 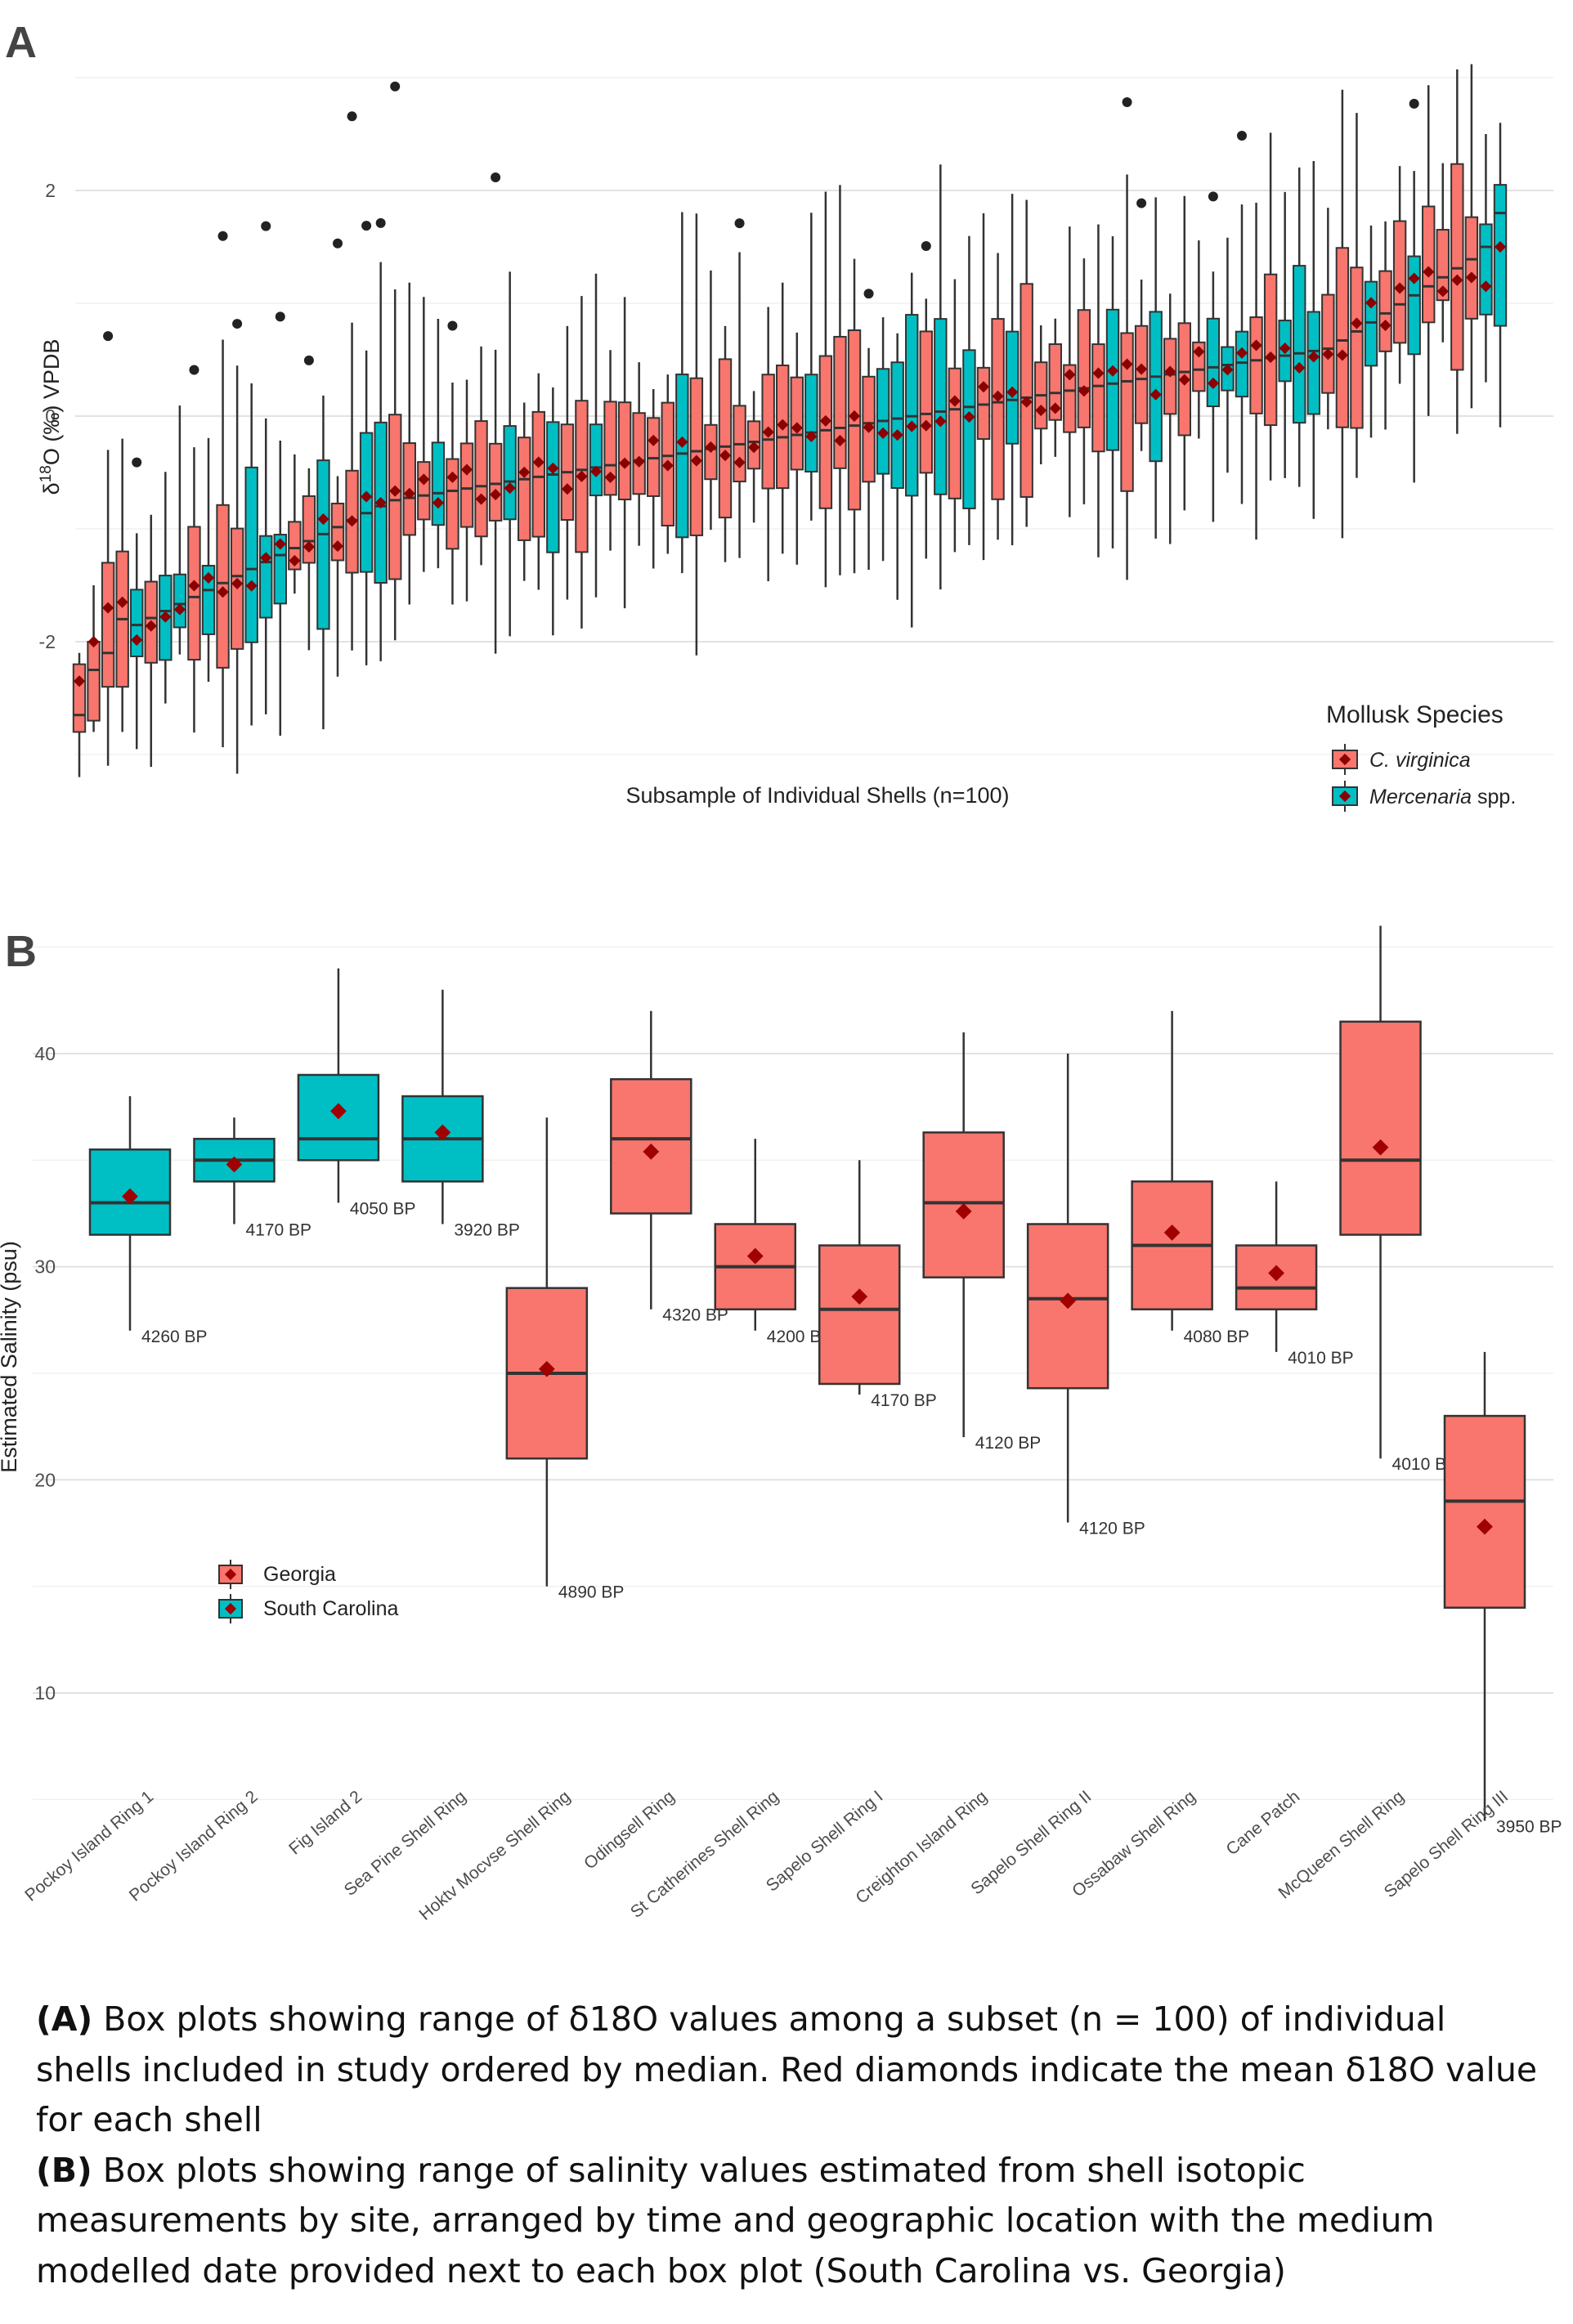 What do you see at coordinates (695, 1315) in the screenshot?
I see `site-date-label: 4320 BP` at bounding box center [695, 1315].